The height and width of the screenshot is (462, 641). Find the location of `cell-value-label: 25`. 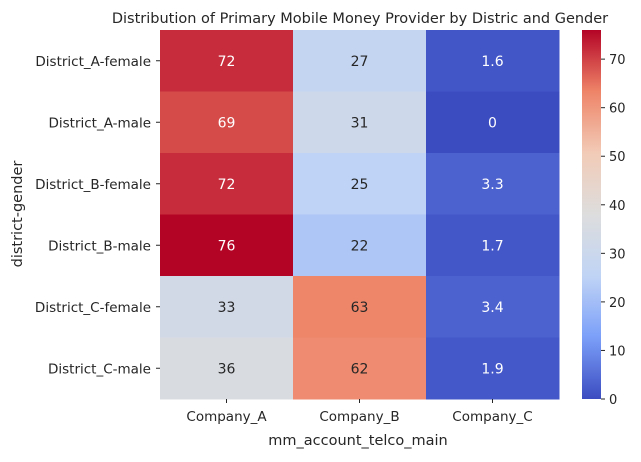

cell-value-label: 25 is located at coordinates (360, 185).